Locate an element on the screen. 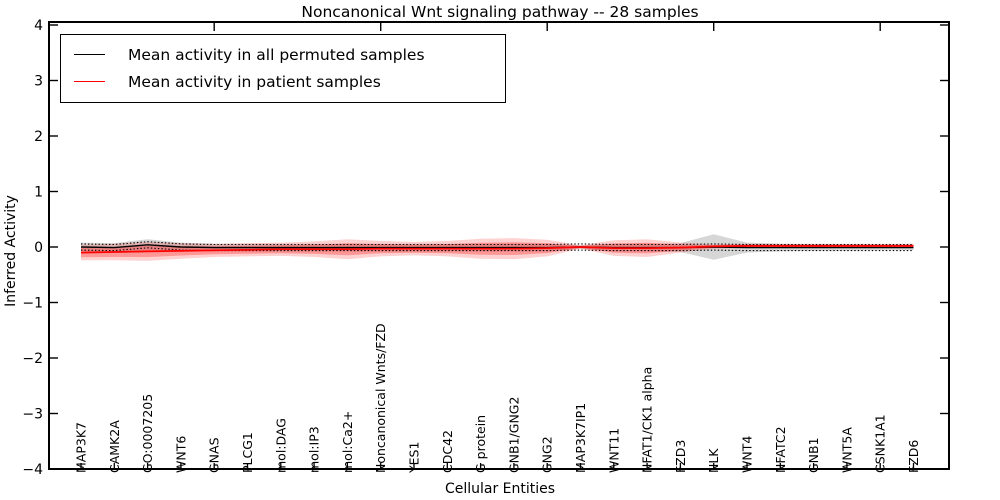 The image size is (1000, 500). x-tick-label: CDC42 is located at coordinates (447, 451).